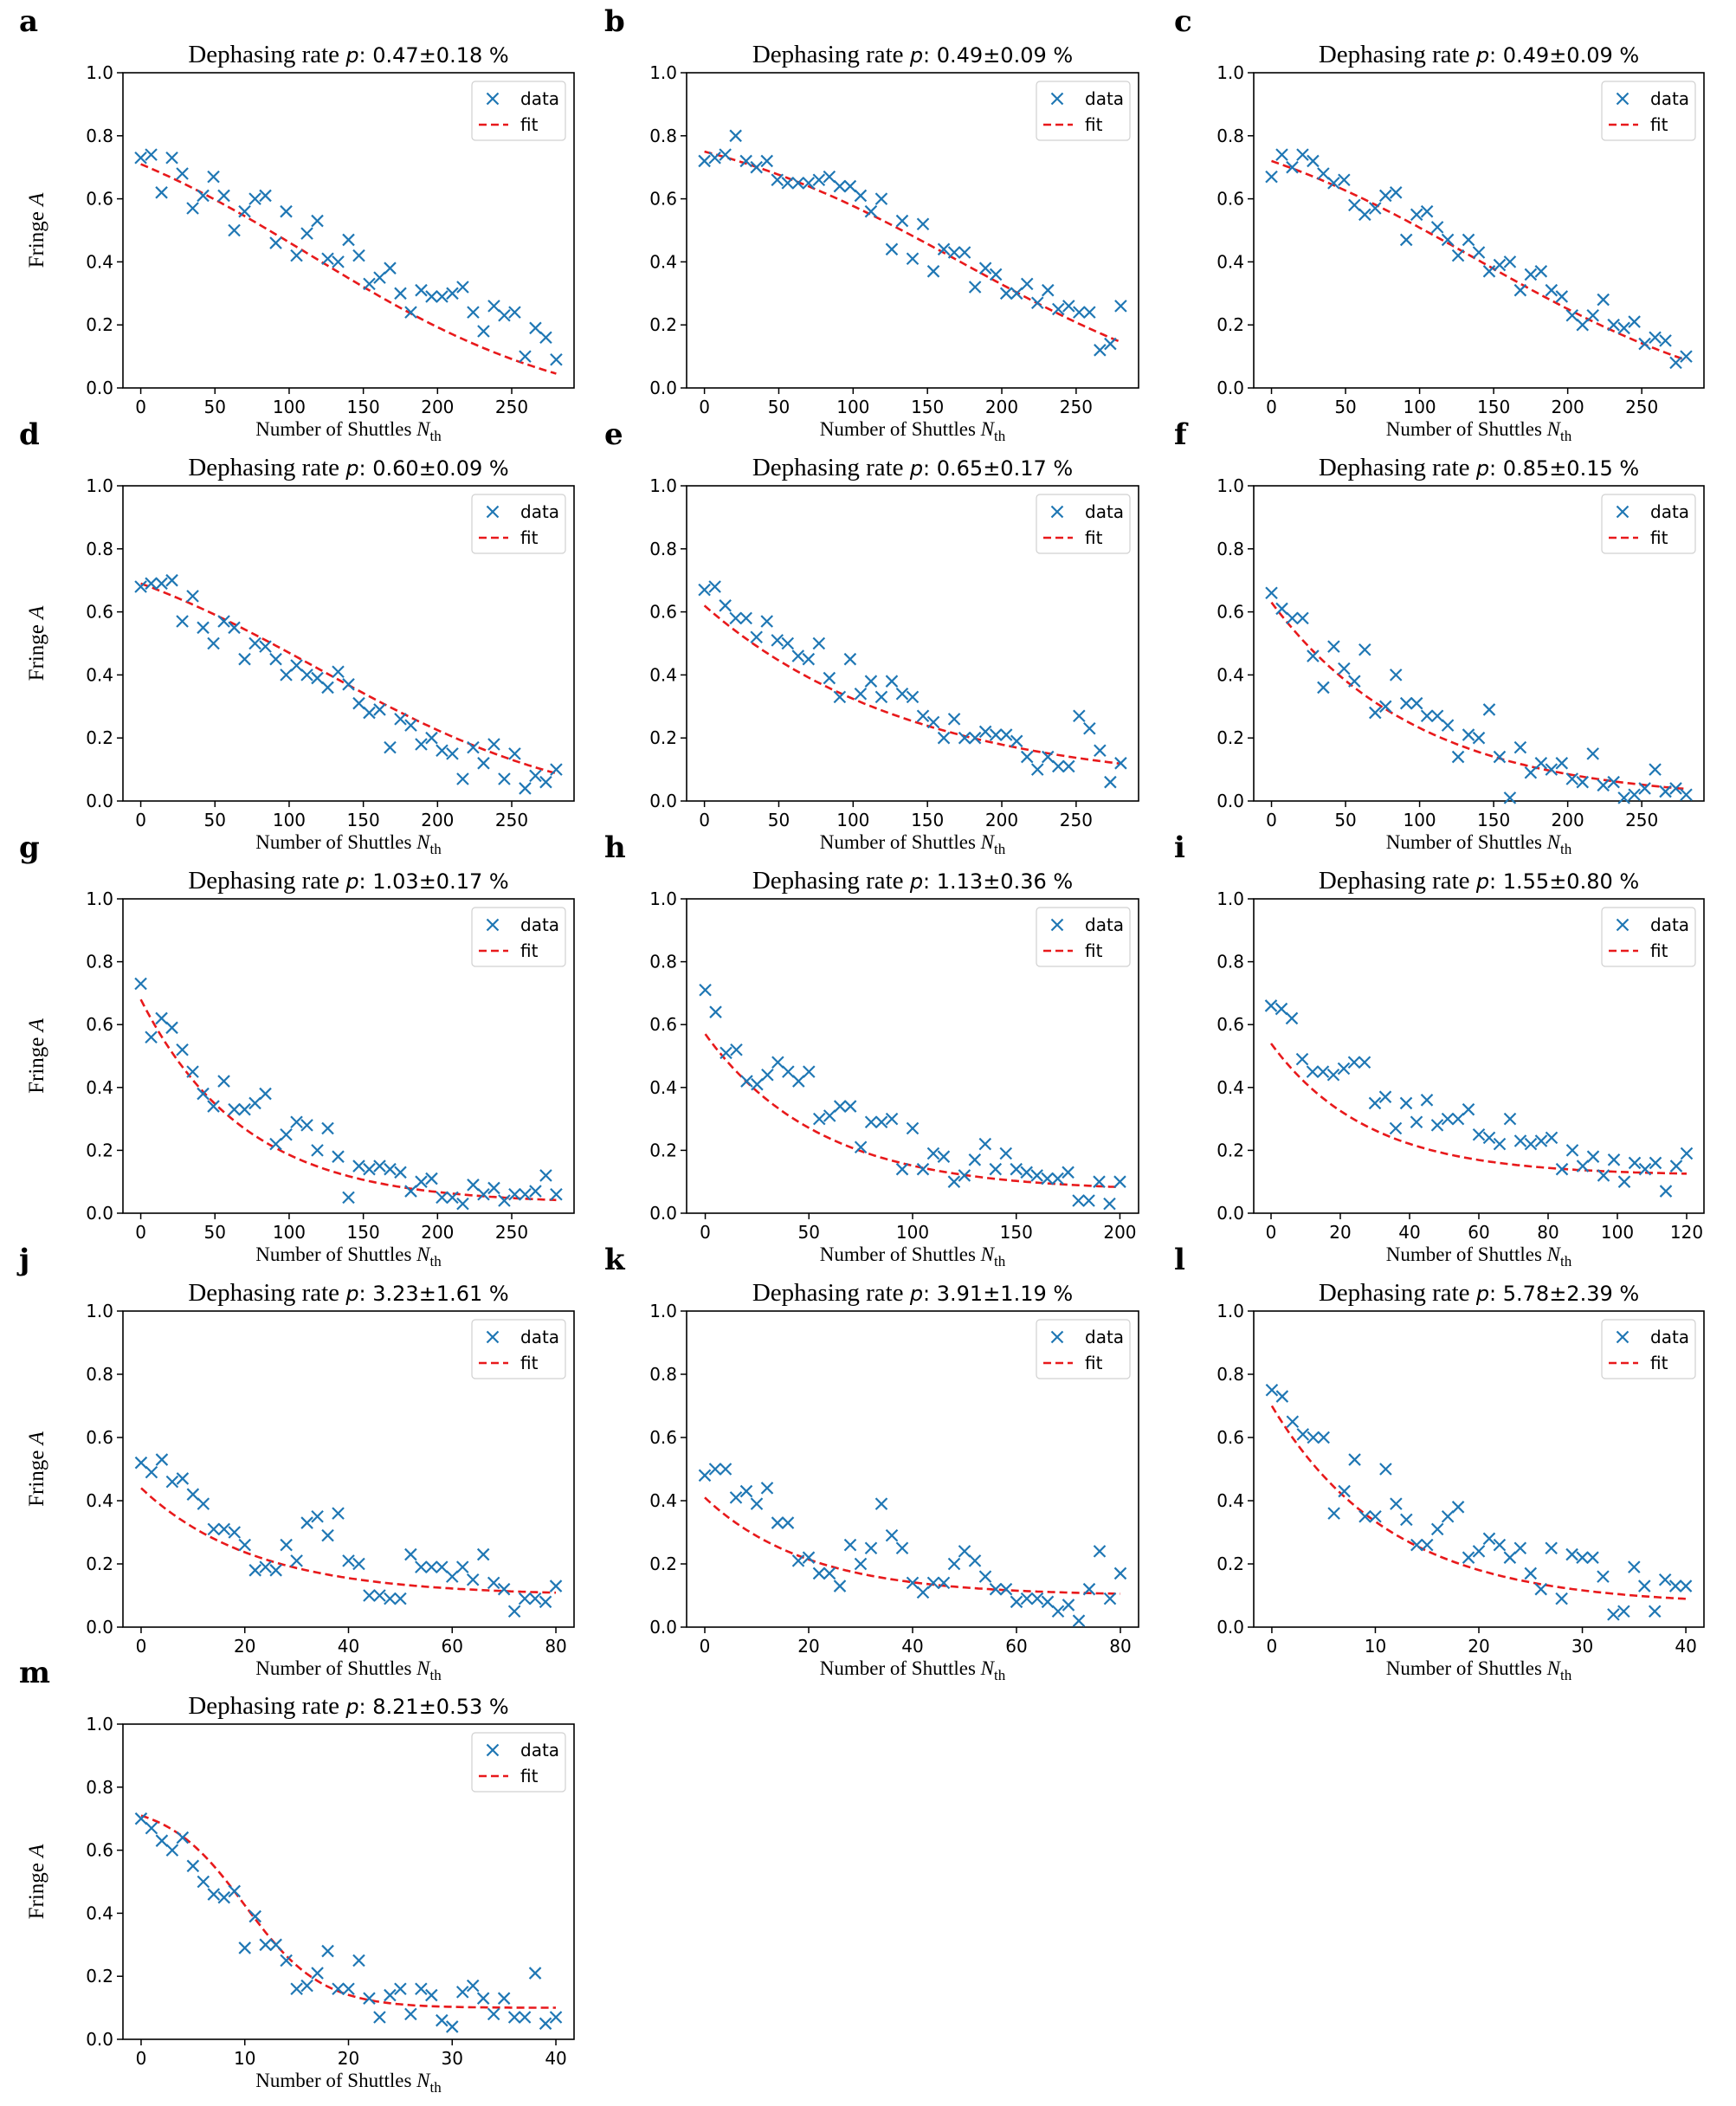 The height and width of the screenshot is (2106, 1736). What do you see at coordinates (916, 881) in the screenshot?
I see `title-symbol: p` at bounding box center [916, 881].